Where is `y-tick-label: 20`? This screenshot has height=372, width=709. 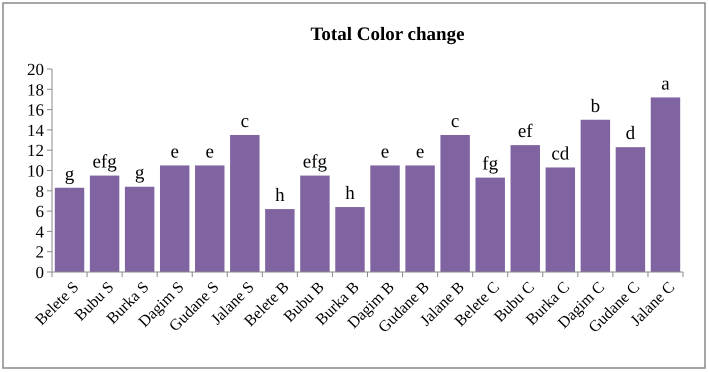 y-tick-label: 20 is located at coordinates (35, 69).